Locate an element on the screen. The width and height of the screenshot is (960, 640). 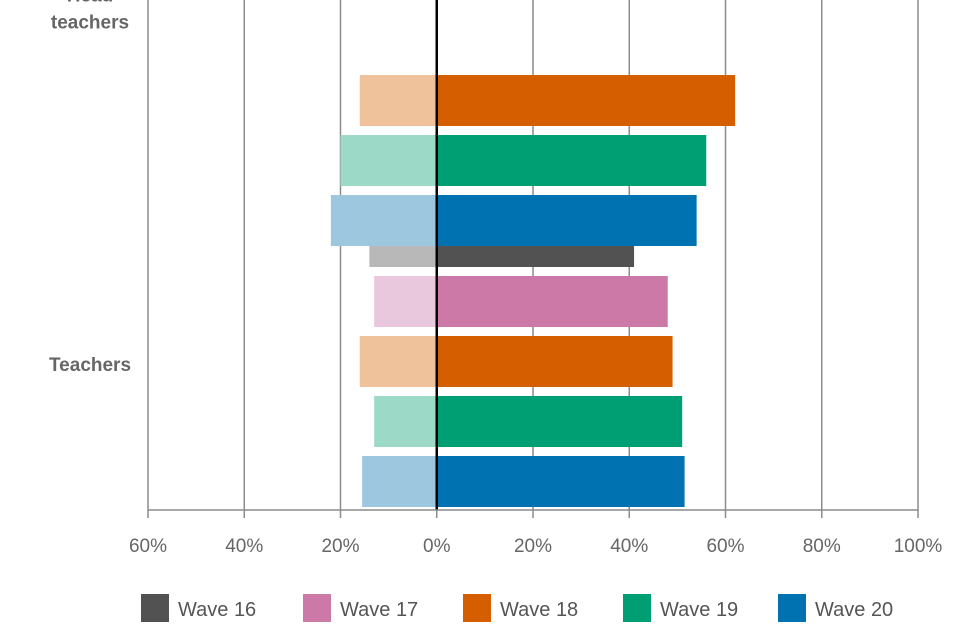
category-labels: Head teachers Teachers is located at coordinates (90, 188).